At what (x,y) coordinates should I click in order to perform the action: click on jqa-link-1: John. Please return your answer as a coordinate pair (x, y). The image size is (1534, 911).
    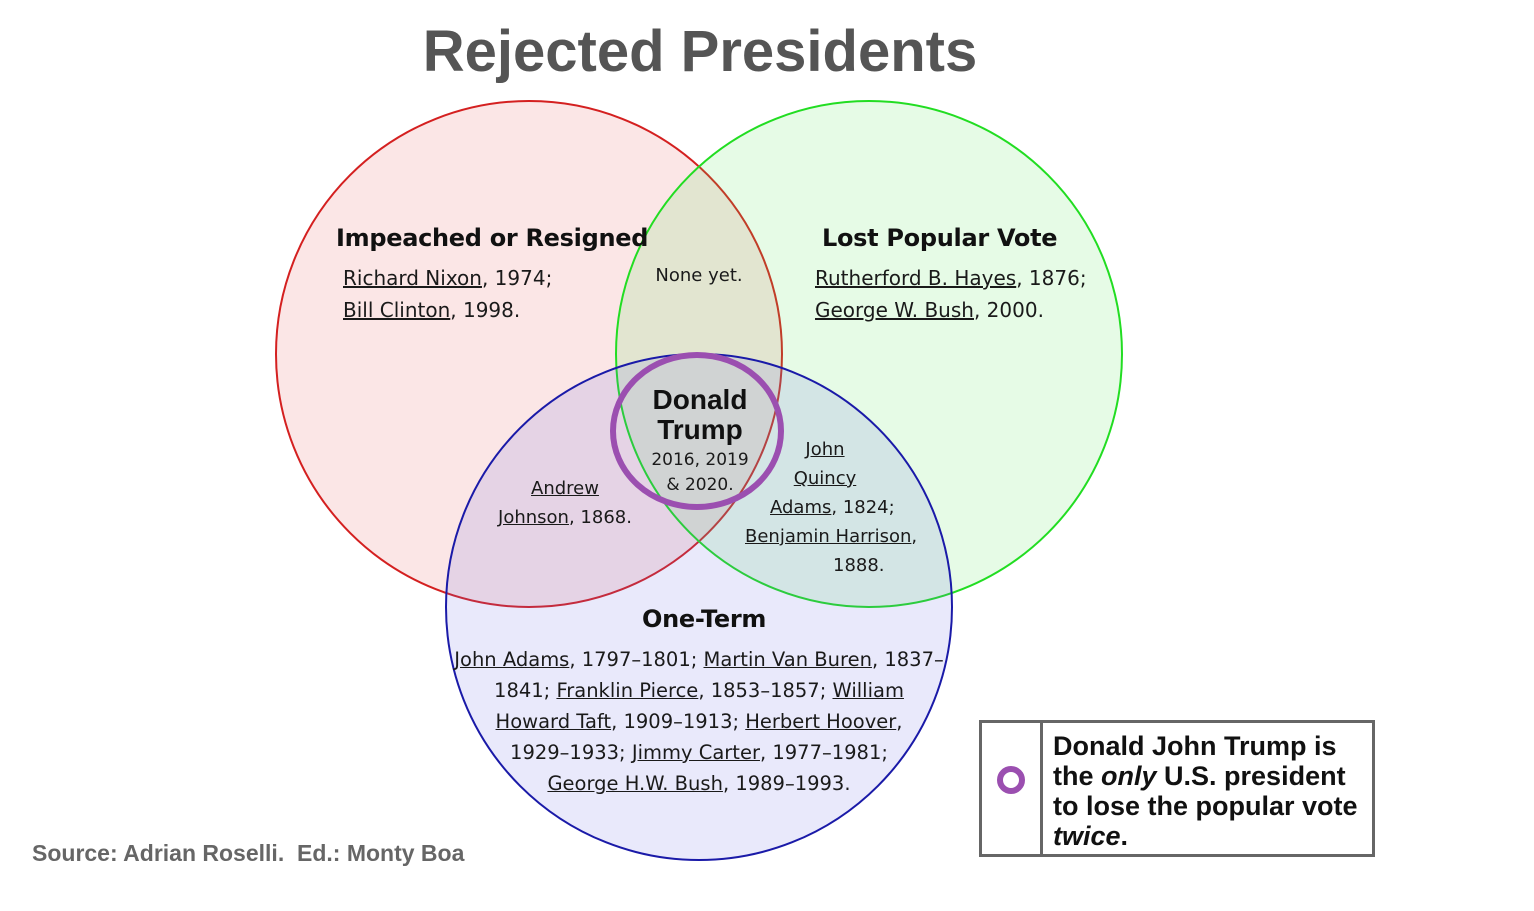
    Looking at the image, I should click on (825, 449).